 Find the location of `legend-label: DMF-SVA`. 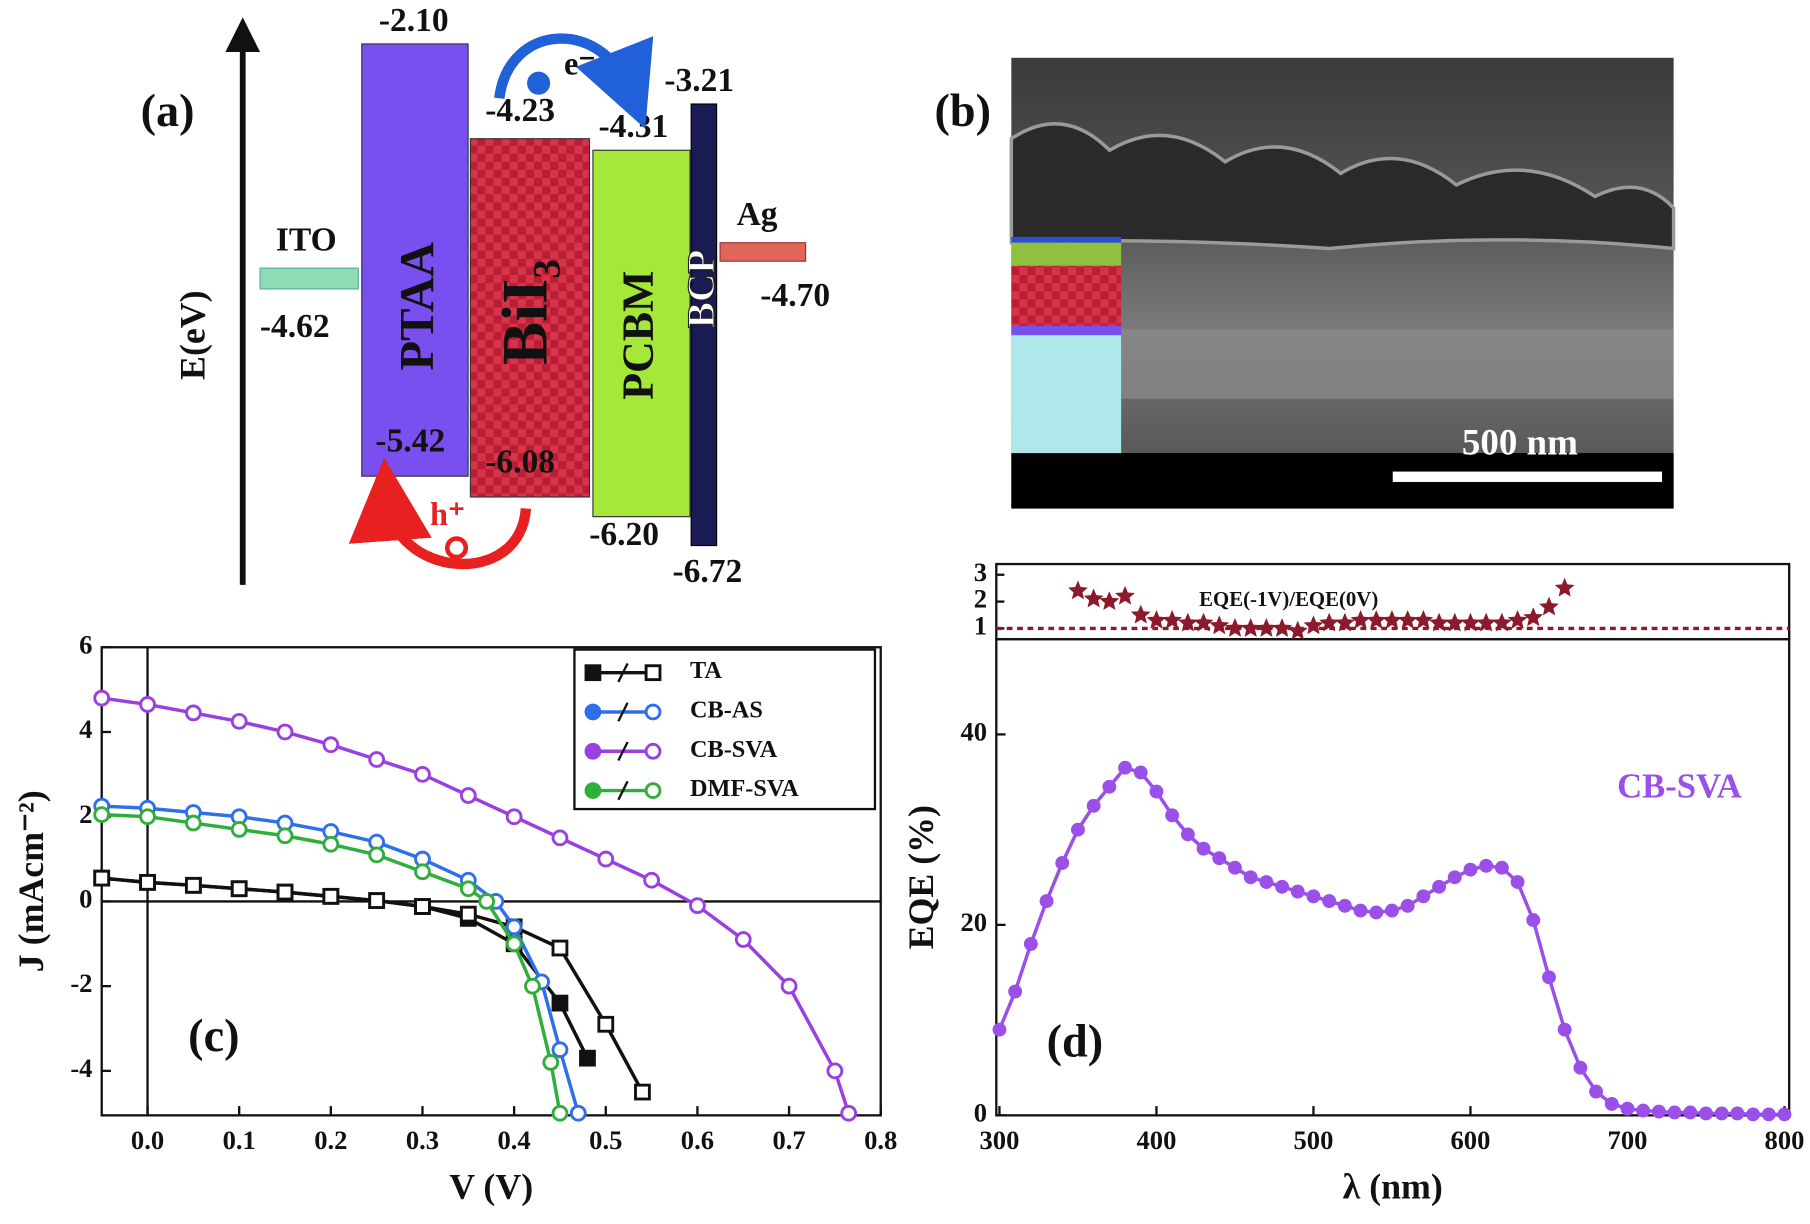

legend-label: DMF-SVA is located at coordinates (744, 788).